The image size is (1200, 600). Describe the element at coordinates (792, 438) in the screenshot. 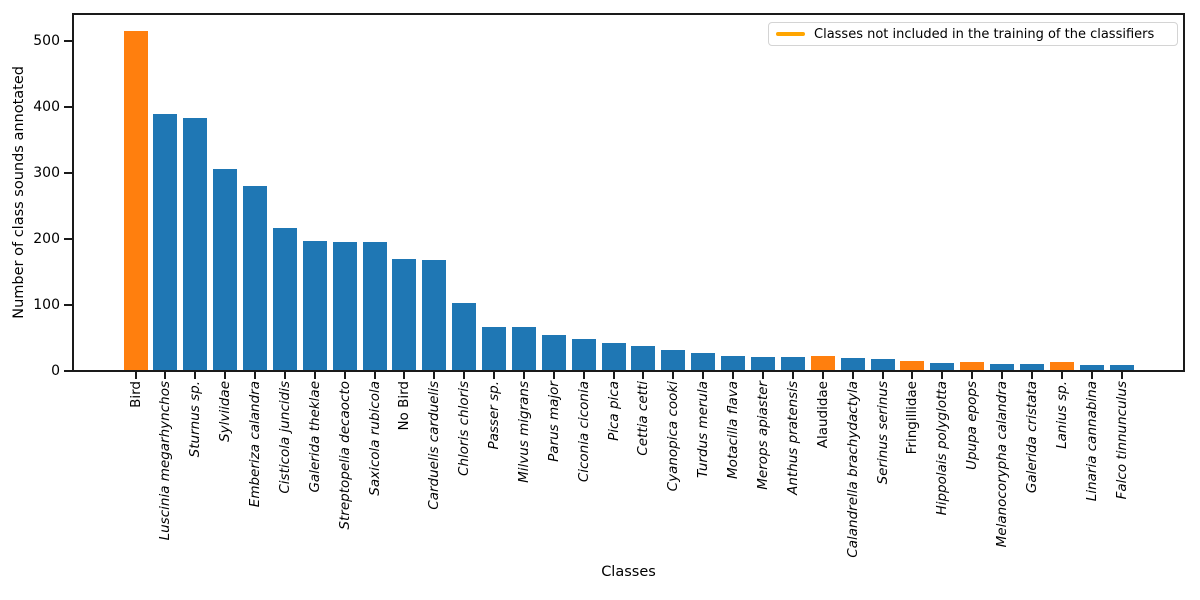

I see `x-tick-label: Anthus pratensis` at that location.